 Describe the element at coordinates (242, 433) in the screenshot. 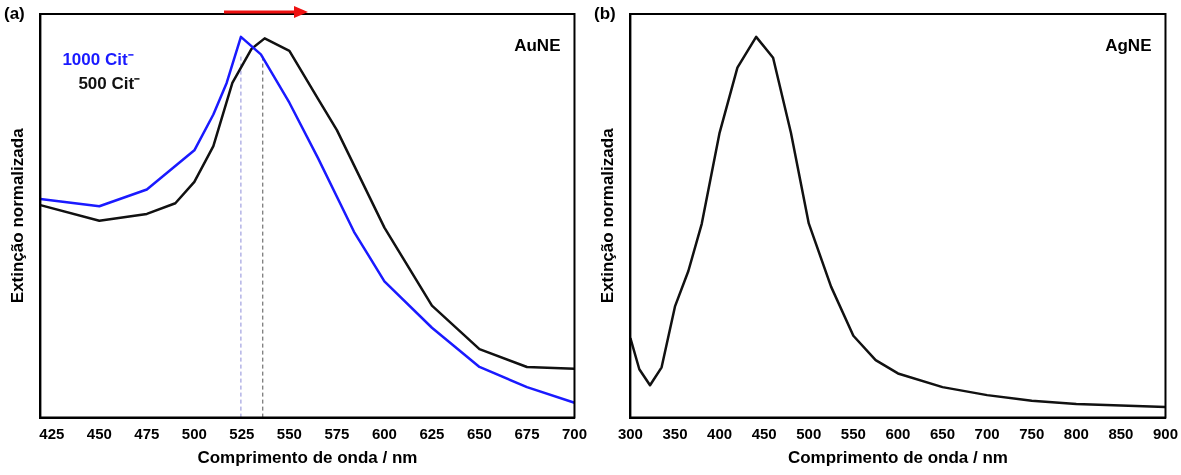

I see `x-tick-label: 525` at that location.